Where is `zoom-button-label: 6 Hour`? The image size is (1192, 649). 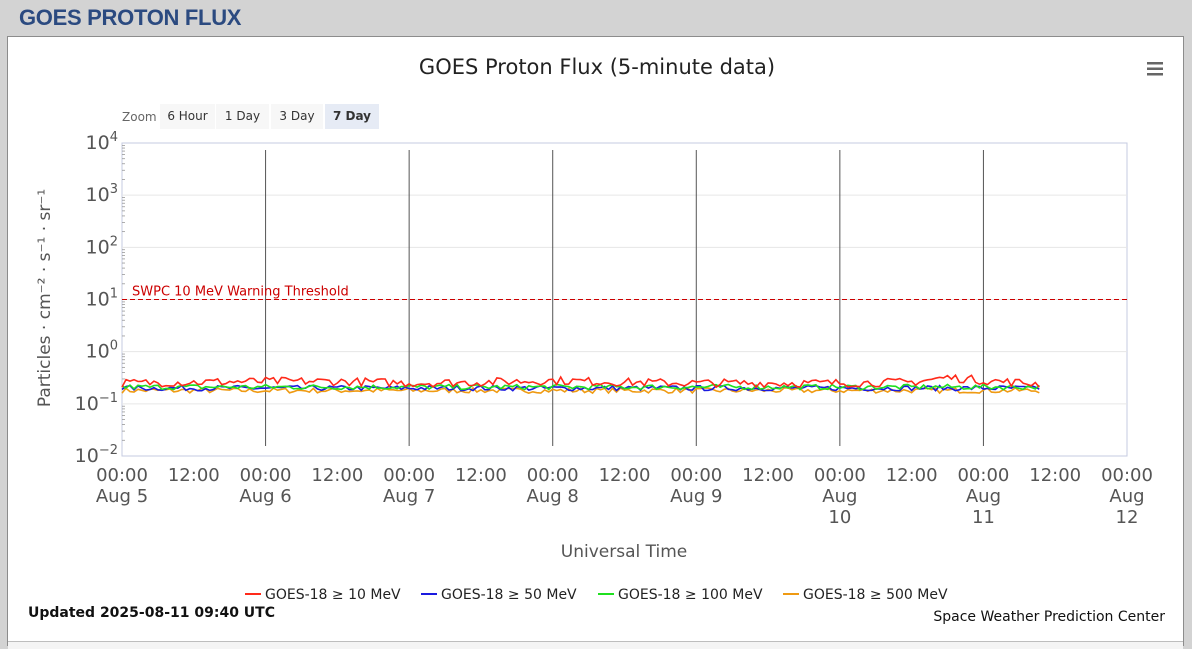
zoom-button-label: 6 Hour is located at coordinates (187, 116).